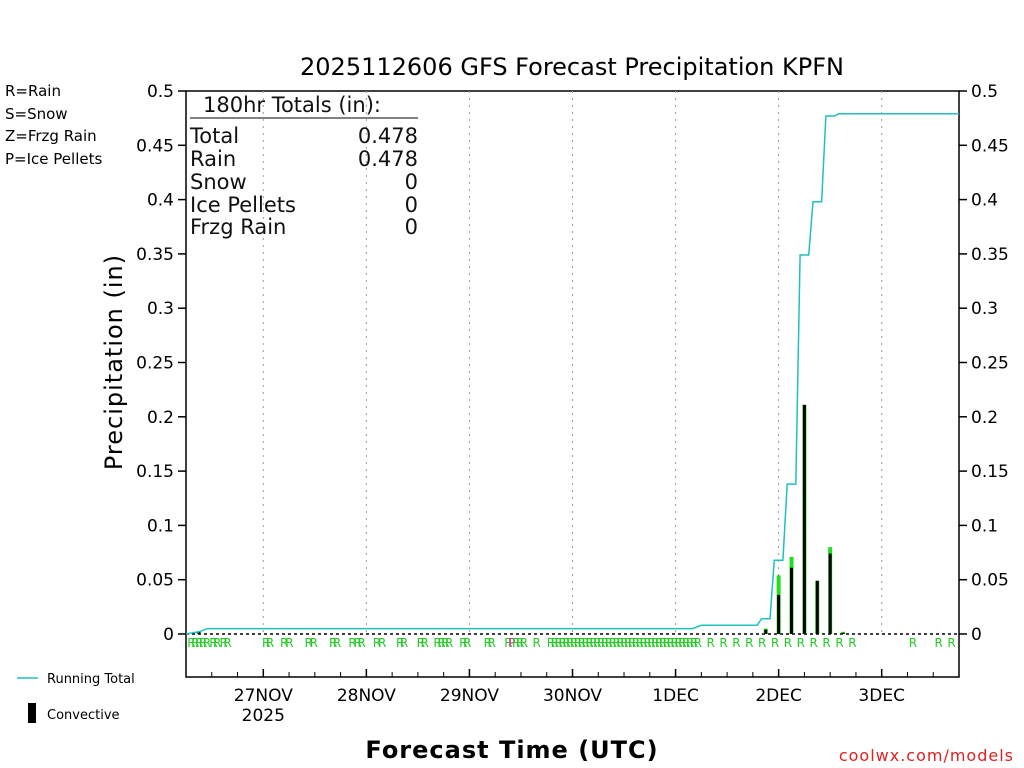 Image resolution: width=1024 pixels, height=768 pixels. I want to click on y-axis-label: Precipitation (in), so click(114, 362).